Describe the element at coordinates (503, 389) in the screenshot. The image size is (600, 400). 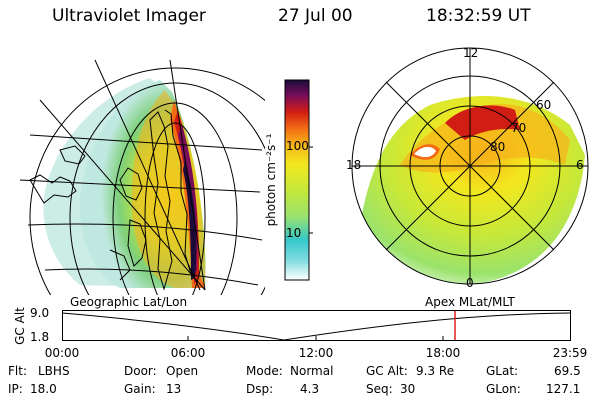
I see `glon-label: GLon:` at that location.